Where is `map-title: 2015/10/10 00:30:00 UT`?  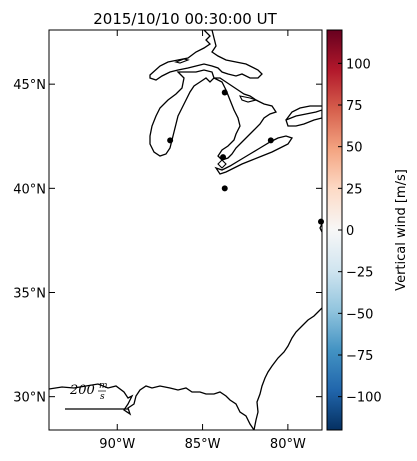 map-title: 2015/10/10 00:30:00 UT is located at coordinates (185, 19).